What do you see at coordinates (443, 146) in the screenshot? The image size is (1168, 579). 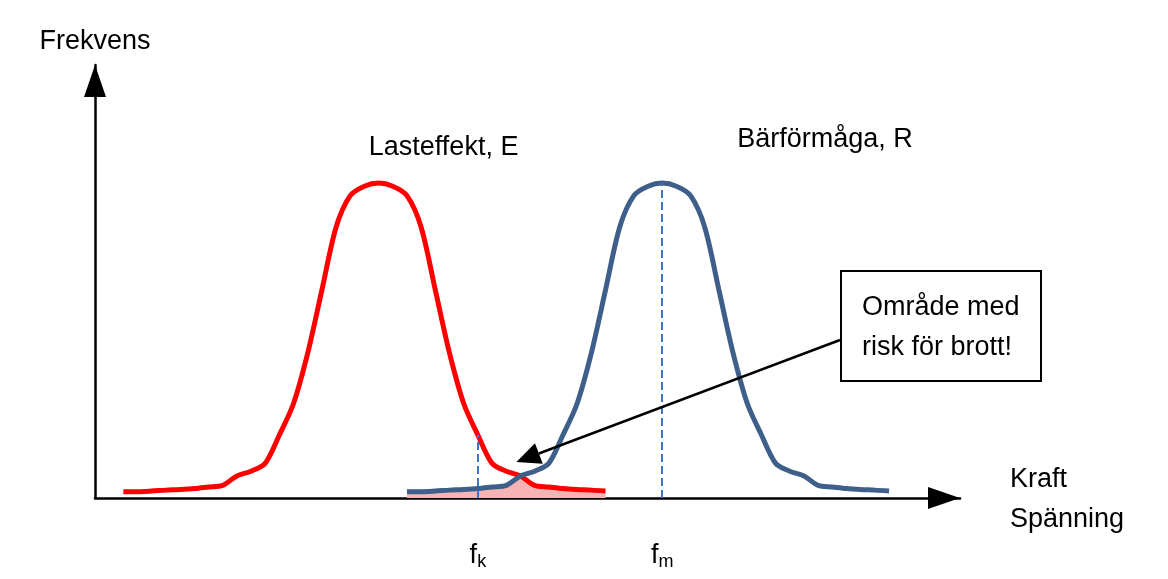 I see `series-label: Lasteffekt, E` at bounding box center [443, 146].